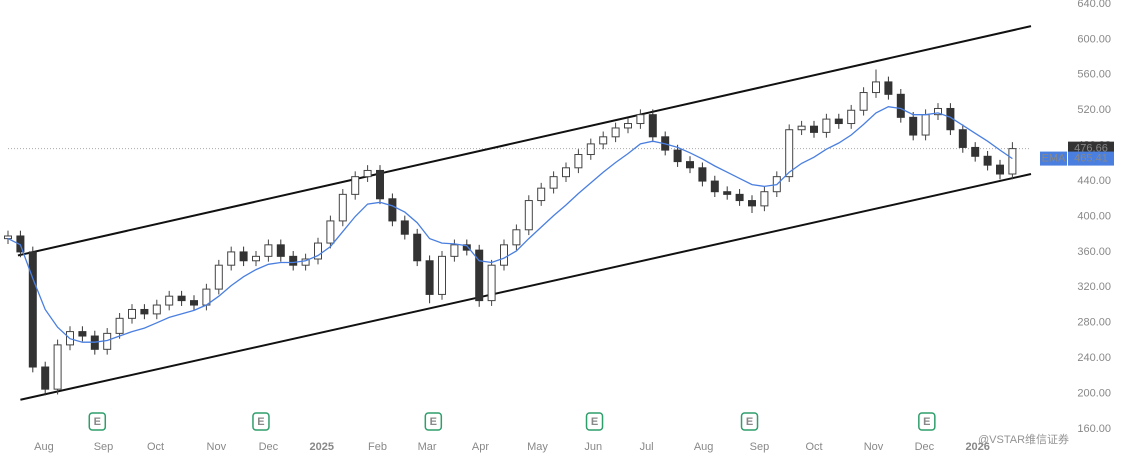 The width and height of the screenshot is (1127, 473). What do you see at coordinates (1094, 216) in the screenshot?
I see `y-tick-label: 400.00` at bounding box center [1094, 216].